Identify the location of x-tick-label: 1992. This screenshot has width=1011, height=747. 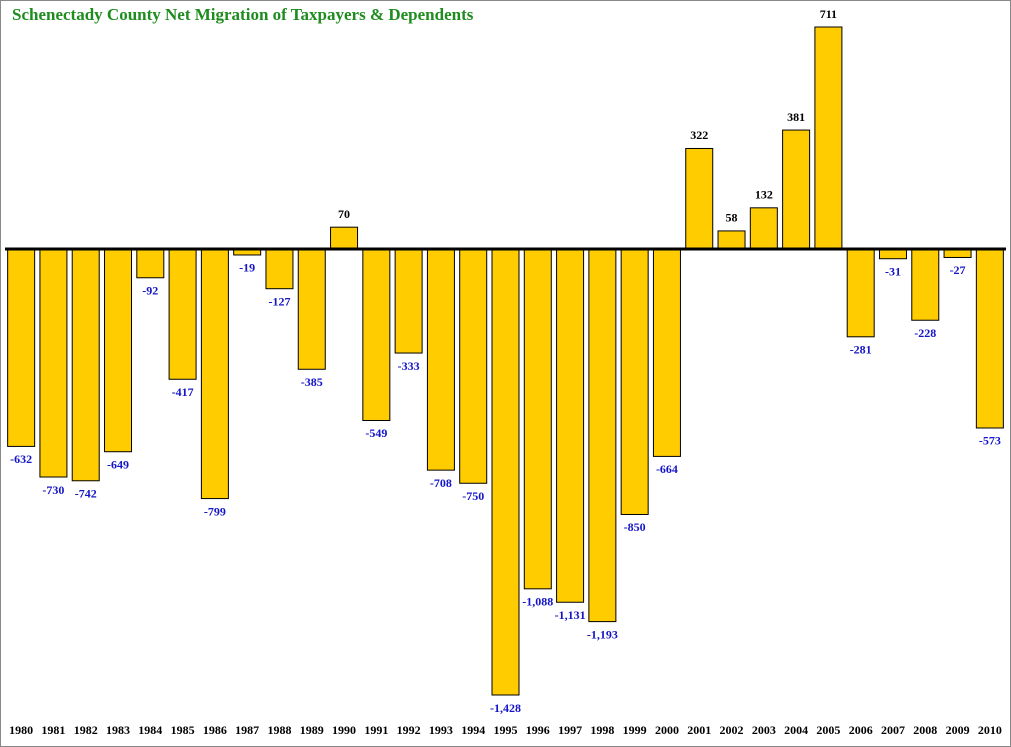
(409, 730).